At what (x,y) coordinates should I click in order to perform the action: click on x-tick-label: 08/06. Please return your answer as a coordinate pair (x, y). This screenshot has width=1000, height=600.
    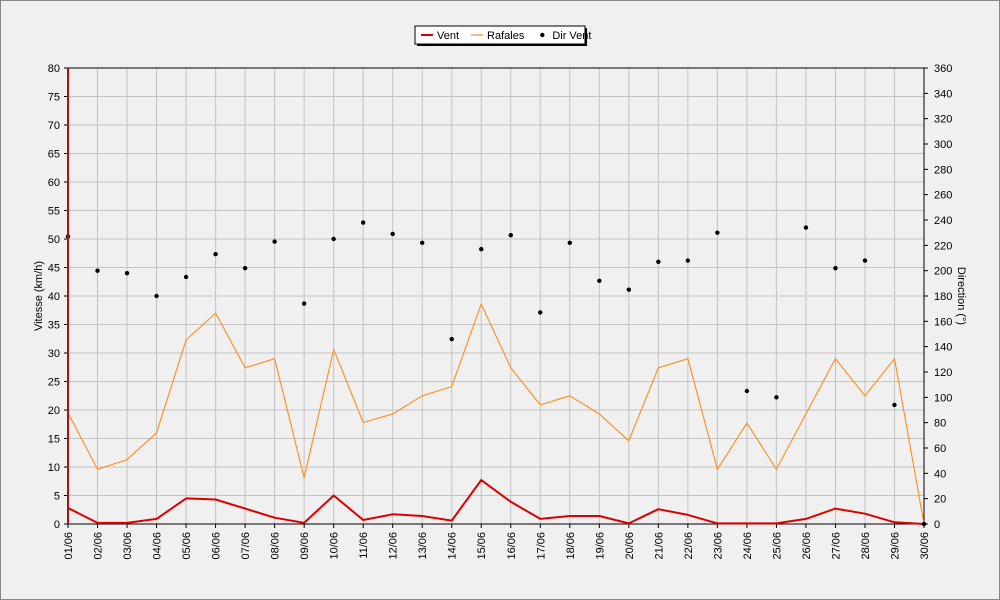
    Looking at the image, I should click on (276, 546).